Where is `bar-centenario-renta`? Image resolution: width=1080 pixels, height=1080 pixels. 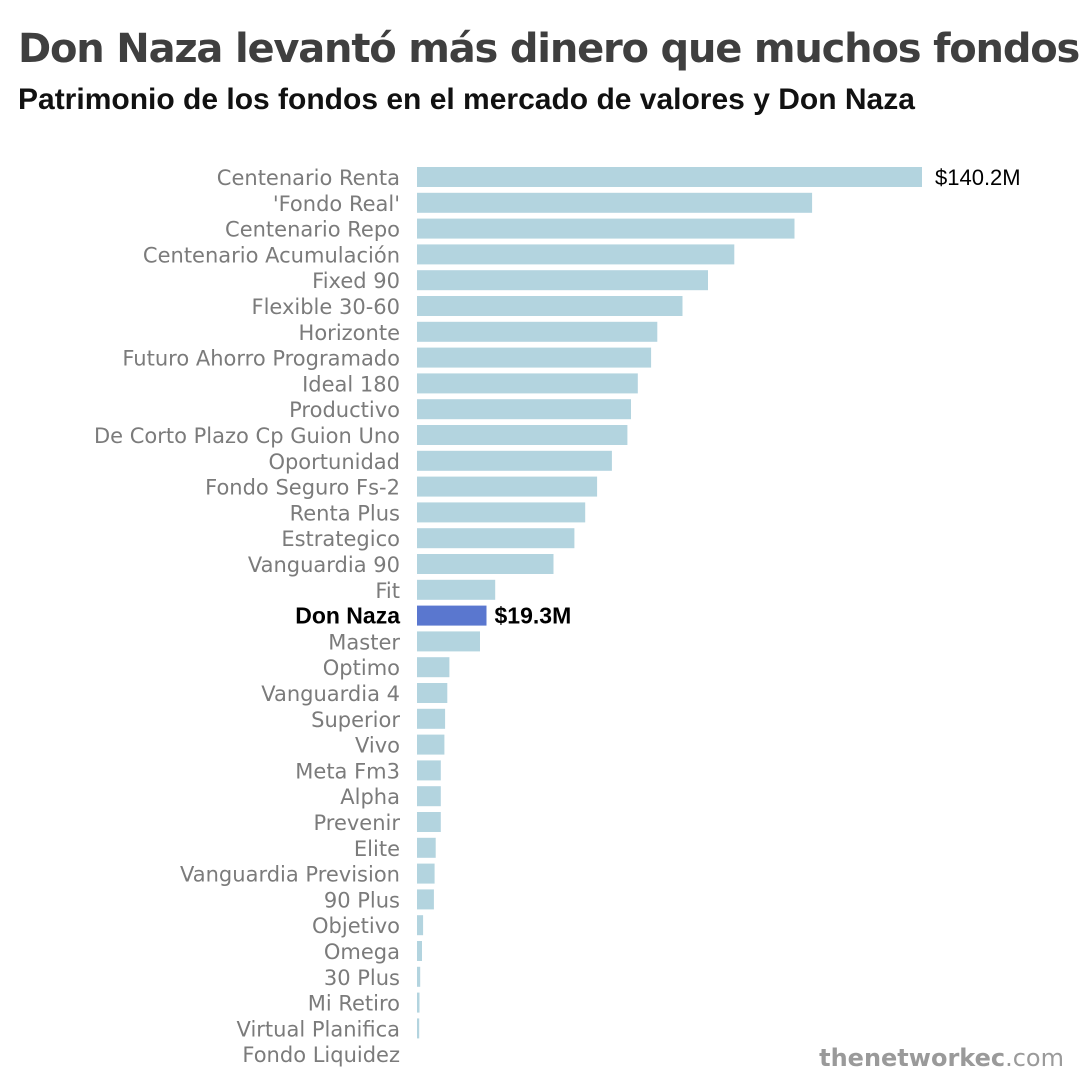
bar-centenario-renta is located at coordinates (669, 177).